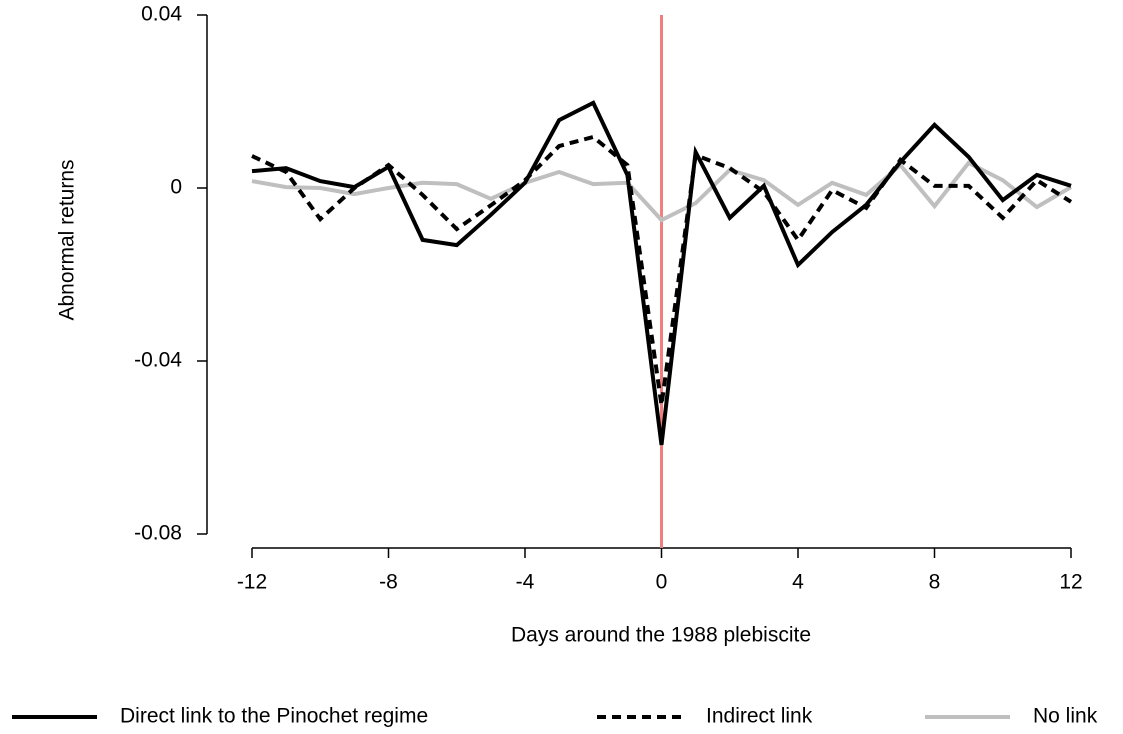 The height and width of the screenshot is (734, 1123). What do you see at coordinates (161, 14) in the screenshot?
I see `y-tick-label: 0.04` at bounding box center [161, 14].